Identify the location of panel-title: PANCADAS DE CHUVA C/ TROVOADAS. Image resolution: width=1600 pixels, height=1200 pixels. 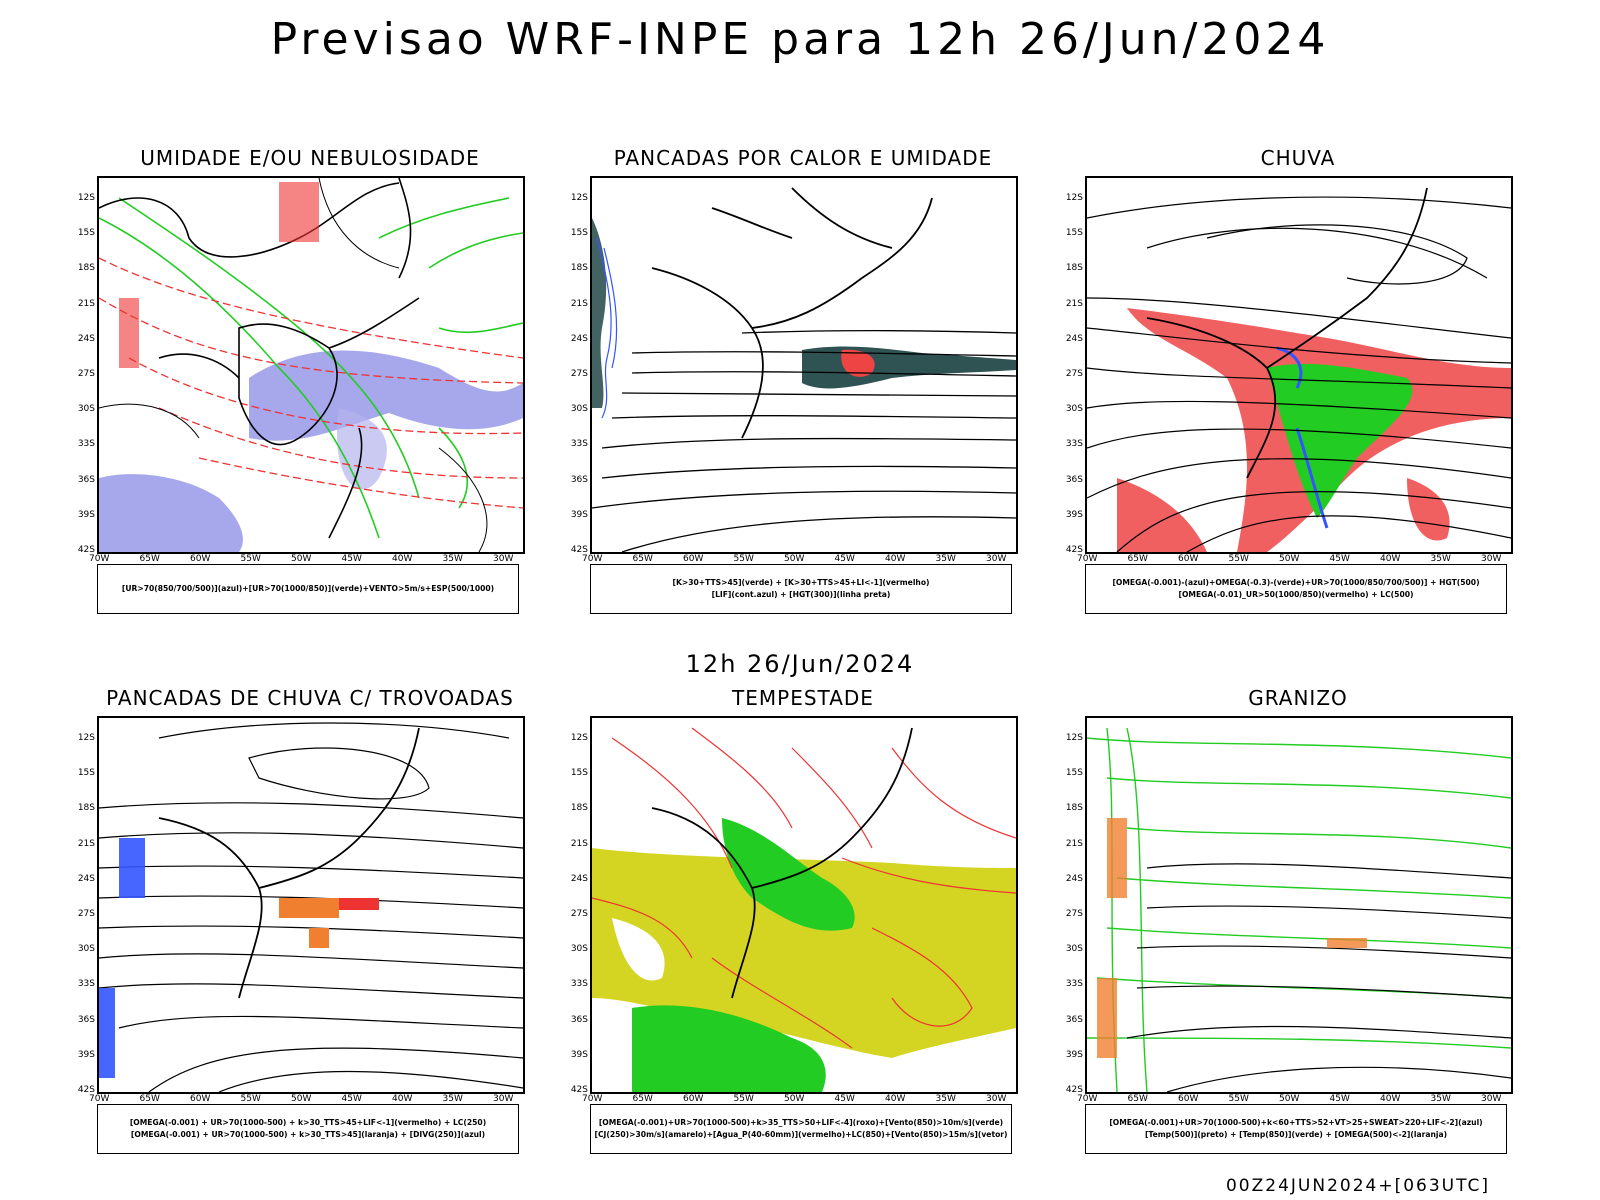
(310, 698).